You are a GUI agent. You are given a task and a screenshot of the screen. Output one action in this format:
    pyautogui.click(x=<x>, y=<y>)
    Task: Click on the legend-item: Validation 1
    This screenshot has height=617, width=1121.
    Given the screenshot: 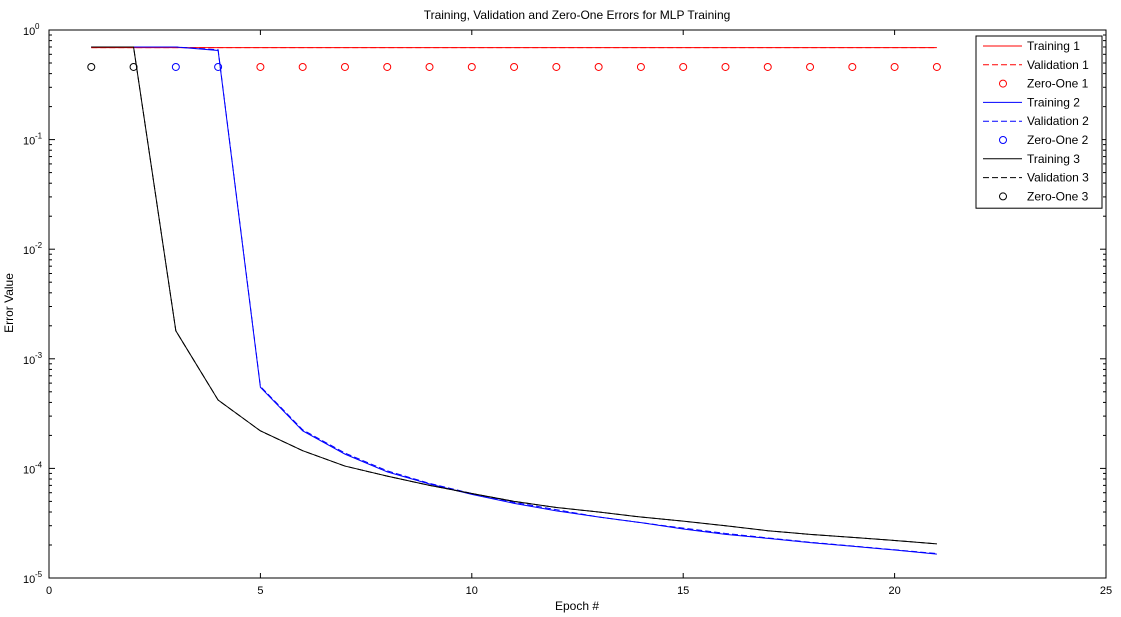 What is the action you would take?
    pyautogui.click(x=1036, y=65)
    